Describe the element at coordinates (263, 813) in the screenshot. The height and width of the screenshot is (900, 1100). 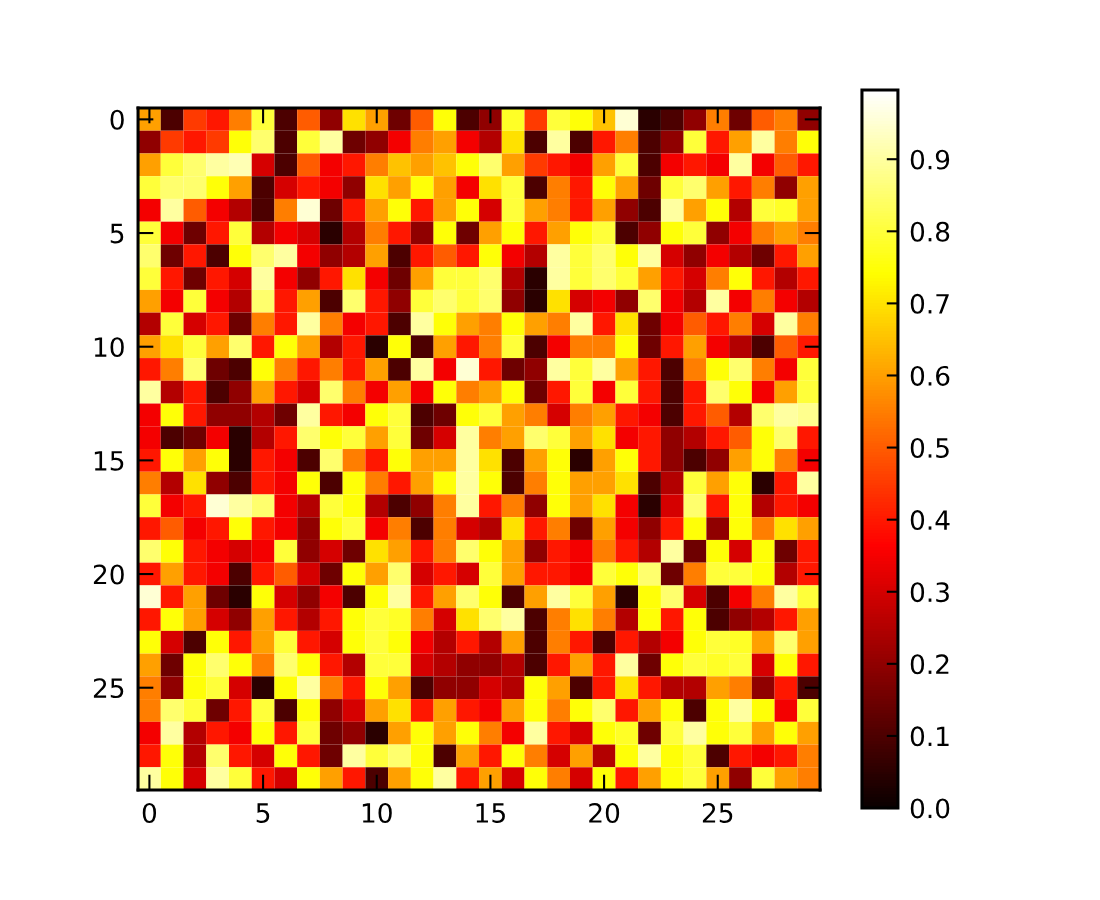
I see `x-tick-label: 5` at that location.